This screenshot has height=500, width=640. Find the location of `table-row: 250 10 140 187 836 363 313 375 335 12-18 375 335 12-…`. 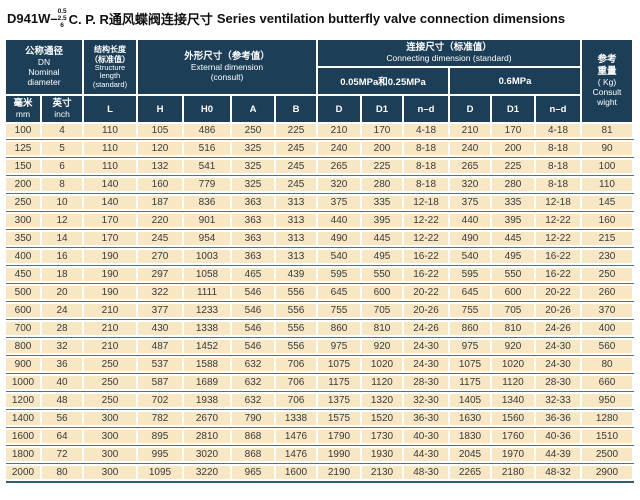

table-row: 250 10 140 187 836 363 313 375 335 12-18 375 335 12-… is located at coordinates (320, 202).